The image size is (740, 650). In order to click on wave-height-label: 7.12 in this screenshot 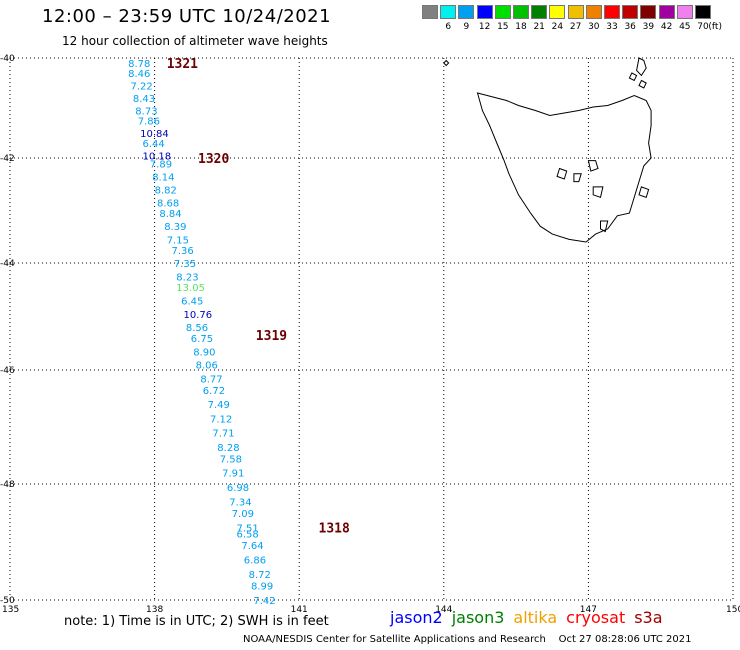, I will do `click(221, 420)`.